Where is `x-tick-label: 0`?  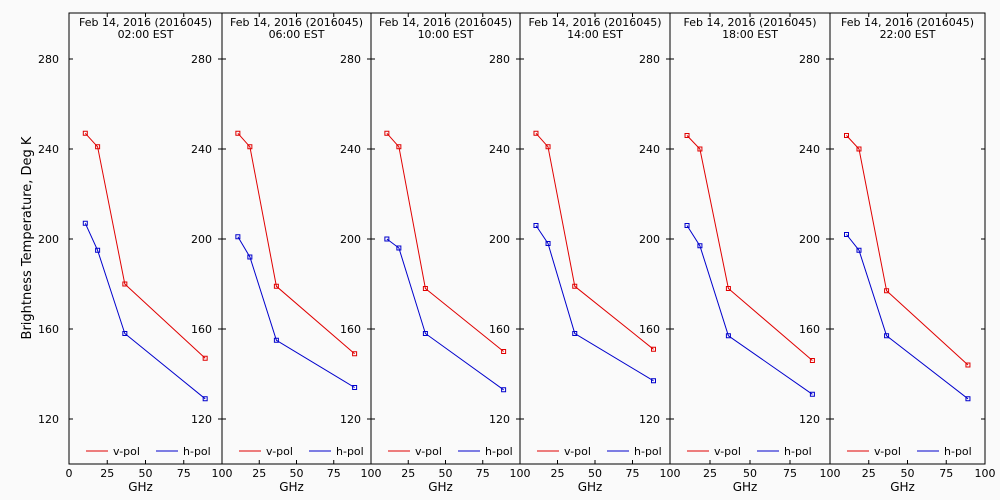
x-tick-label: 0 is located at coordinates (69, 473).